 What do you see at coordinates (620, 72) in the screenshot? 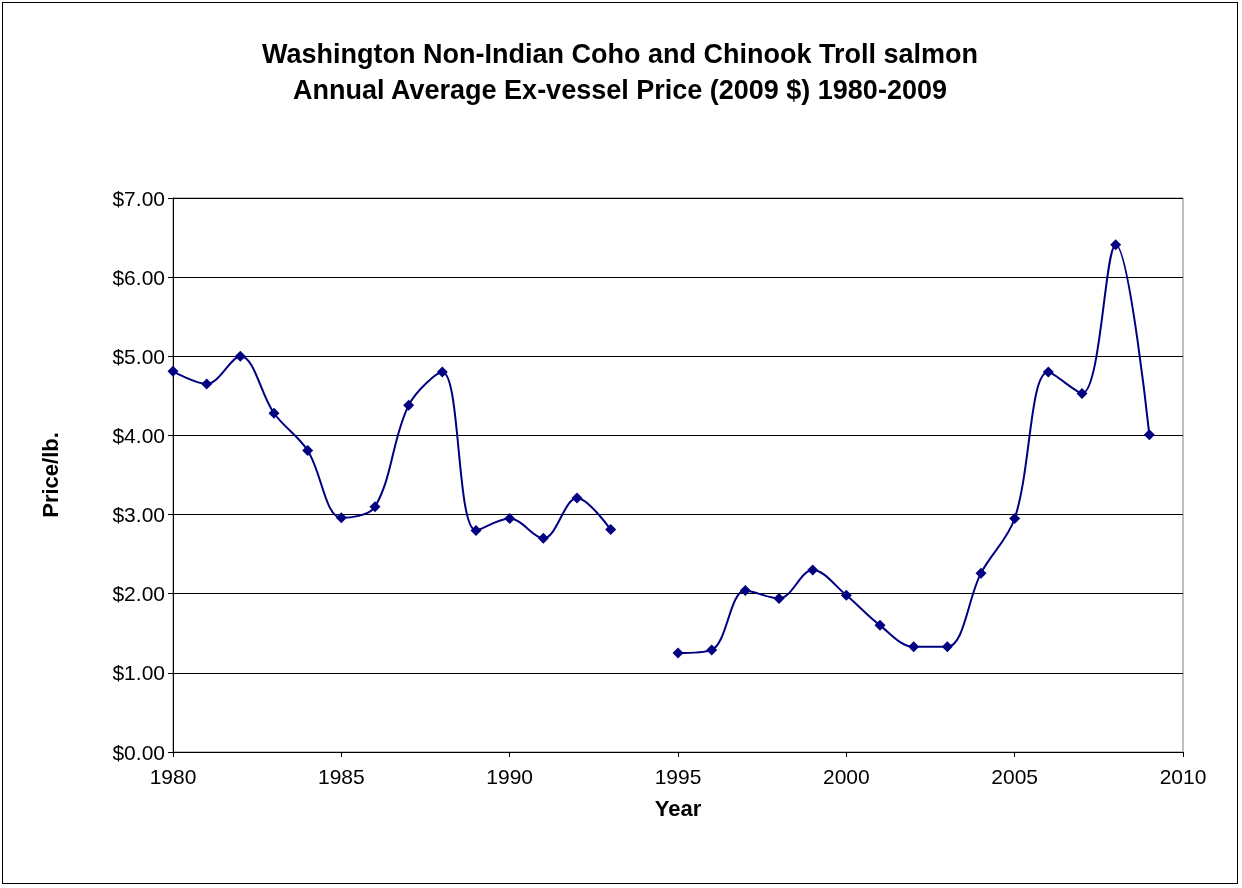
I see `chart-title: Washington Non-Indian Coho and Chinook Troll salmon Annual Average Ex-vessel Price (2009 $) 1980-2009` at bounding box center [620, 72].